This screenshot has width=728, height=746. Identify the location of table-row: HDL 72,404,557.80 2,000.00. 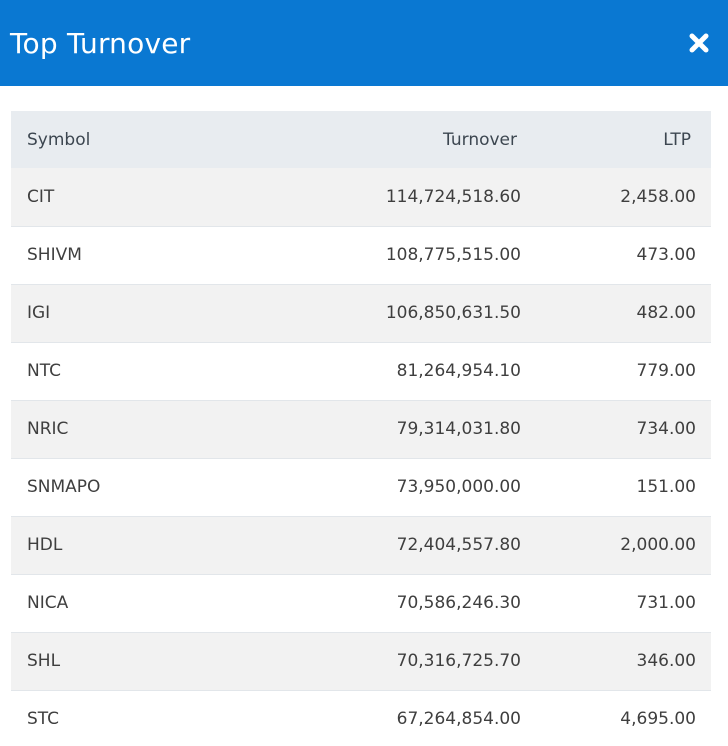
(361, 545).